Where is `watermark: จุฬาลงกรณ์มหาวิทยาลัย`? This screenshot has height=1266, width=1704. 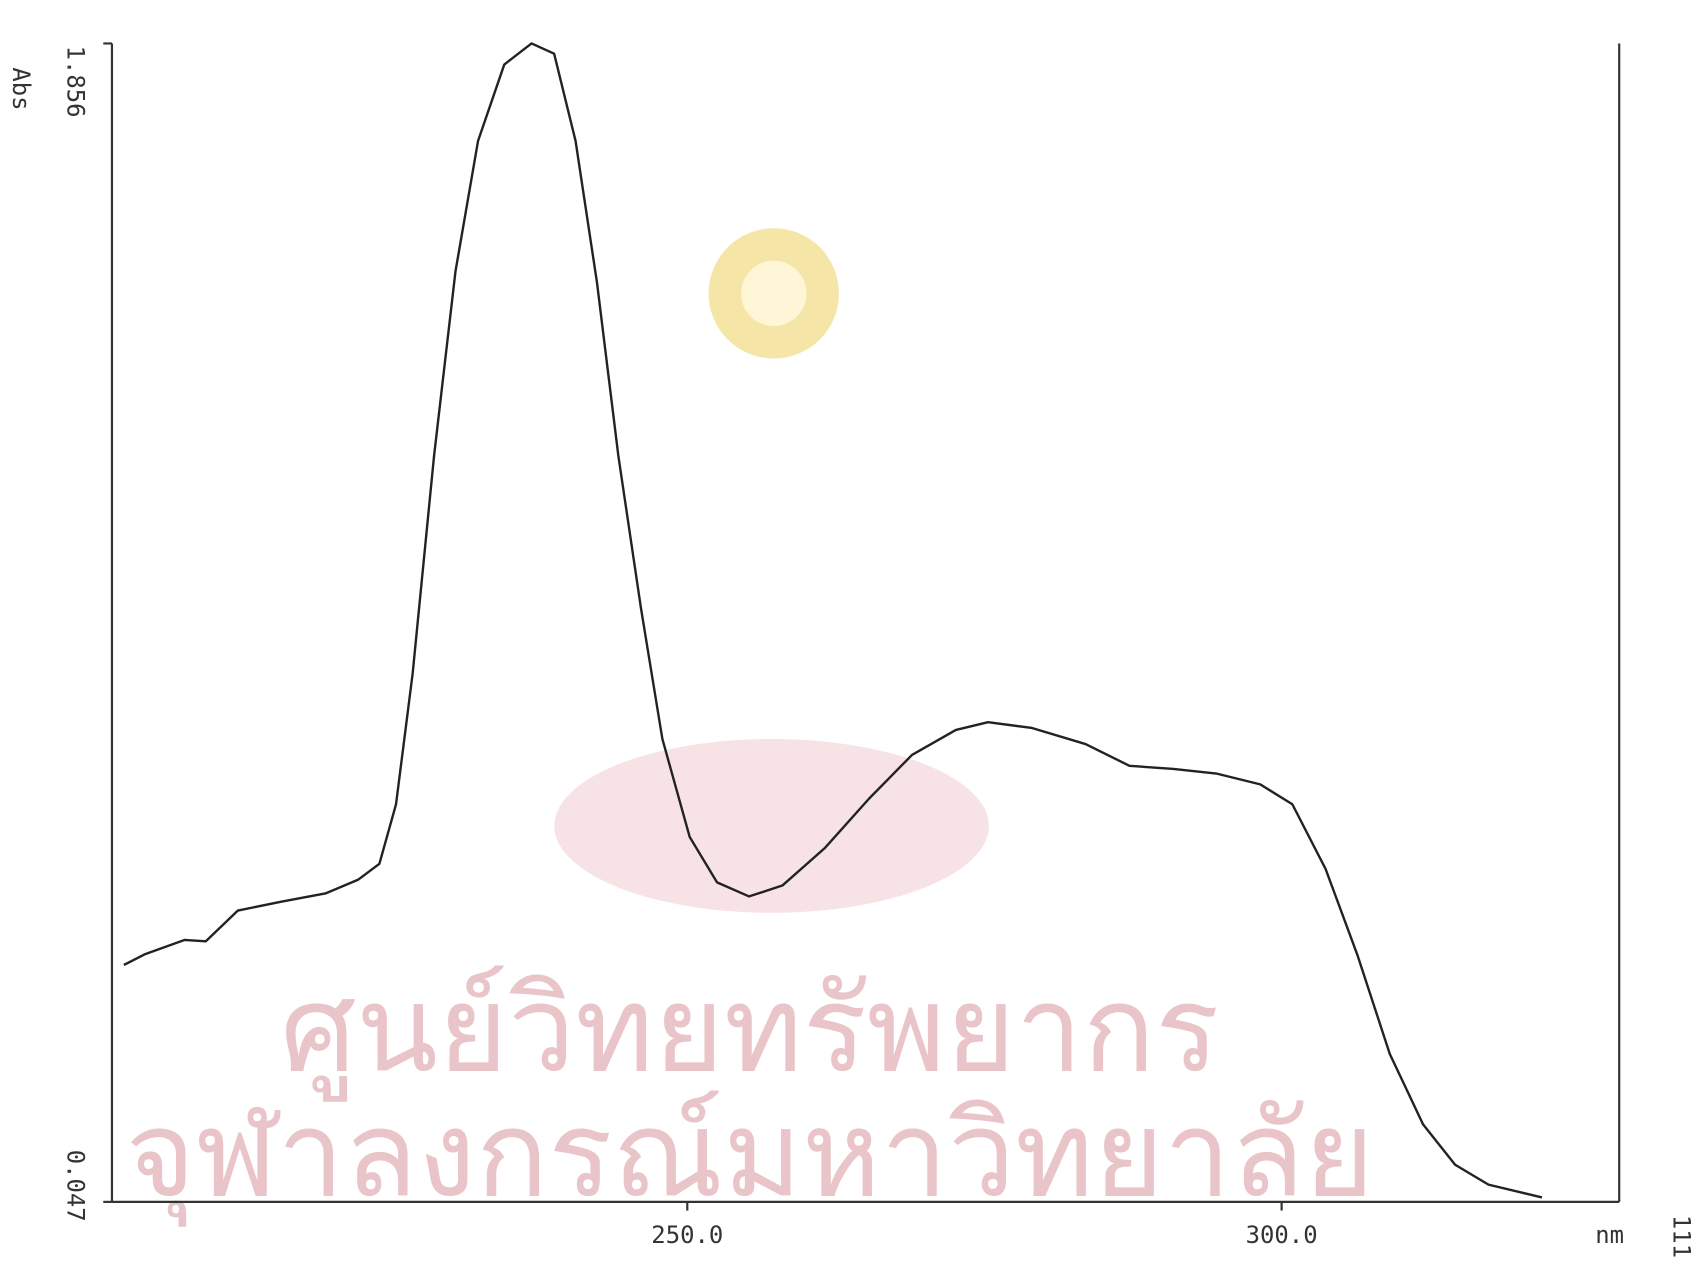
watermark: จุฬาลงกรณ์มหาวิทยาลัย is located at coordinates (749, 1156).